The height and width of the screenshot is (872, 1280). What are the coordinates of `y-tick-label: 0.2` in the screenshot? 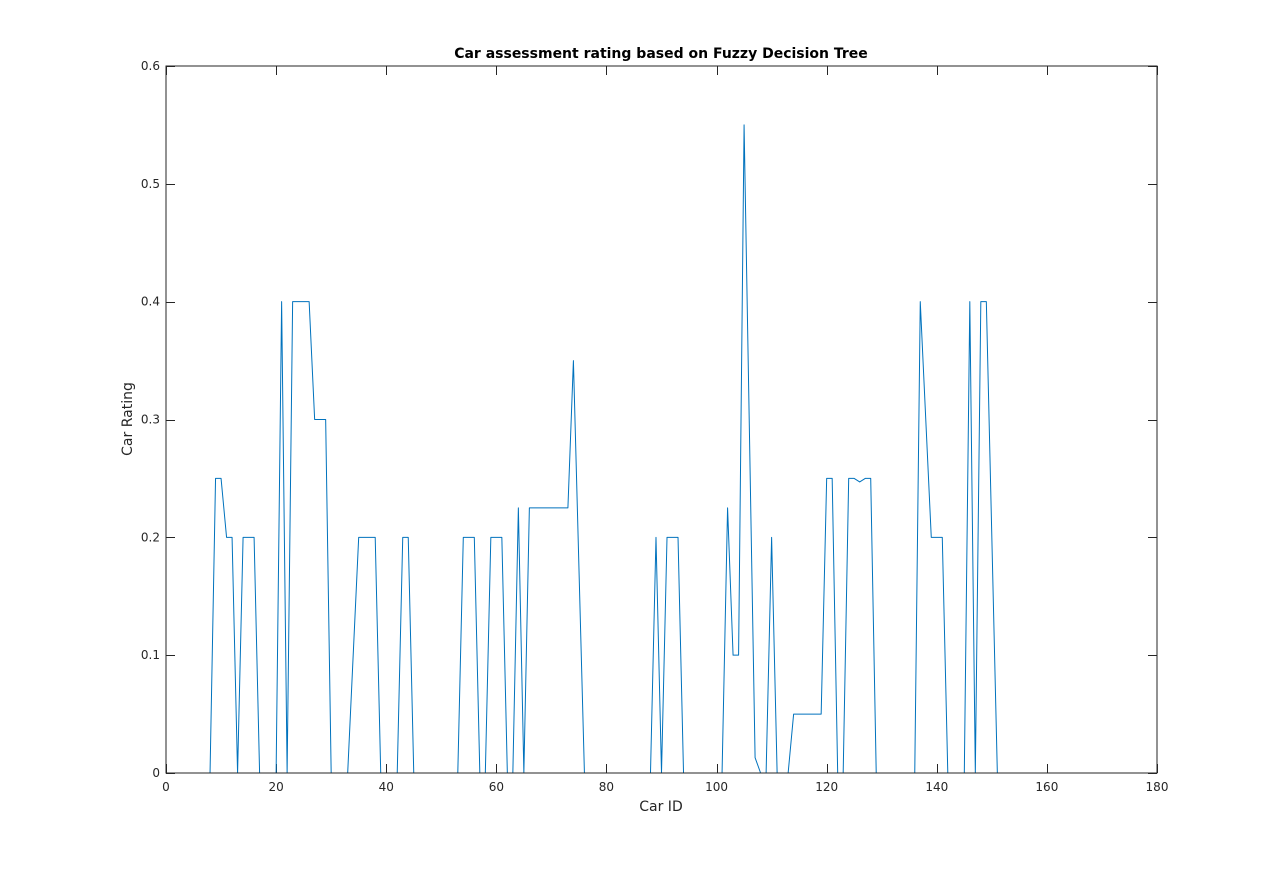 It's located at (150, 537).